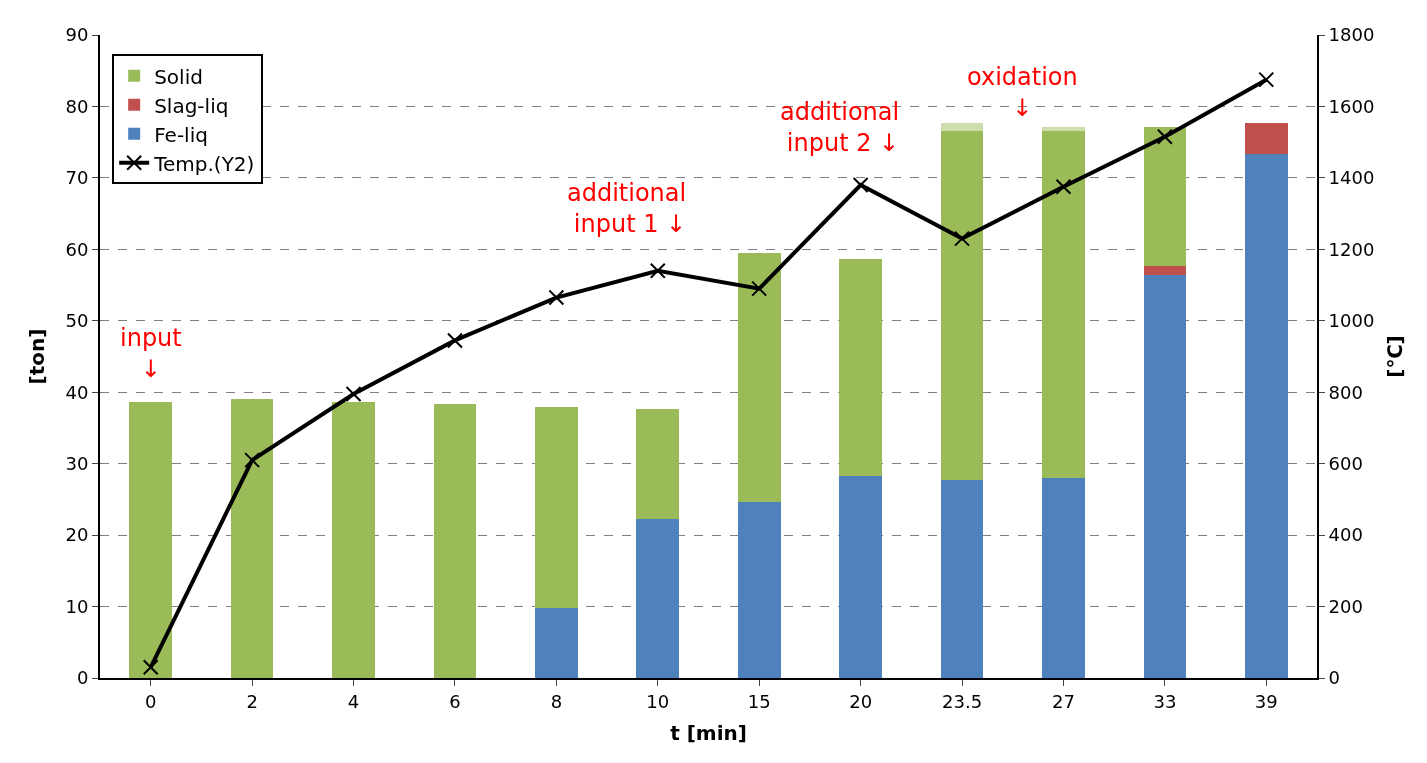  What do you see at coordinates (181, 134) in the screenshot?
I see `legend-label: Fe-liq` at bounding box center [181, 134].